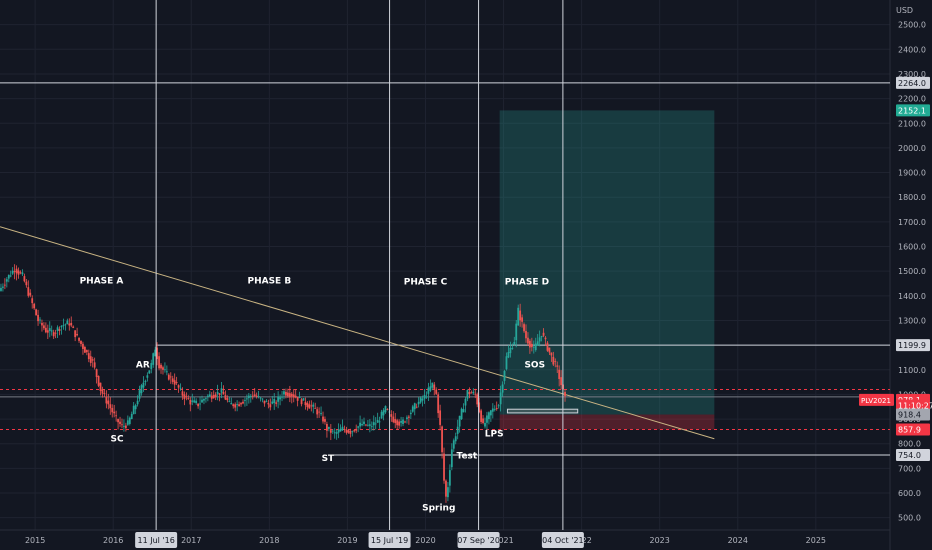 This screenshot has height=550, width=932. I want to click on annotation-label: ST, so click(328, 459).